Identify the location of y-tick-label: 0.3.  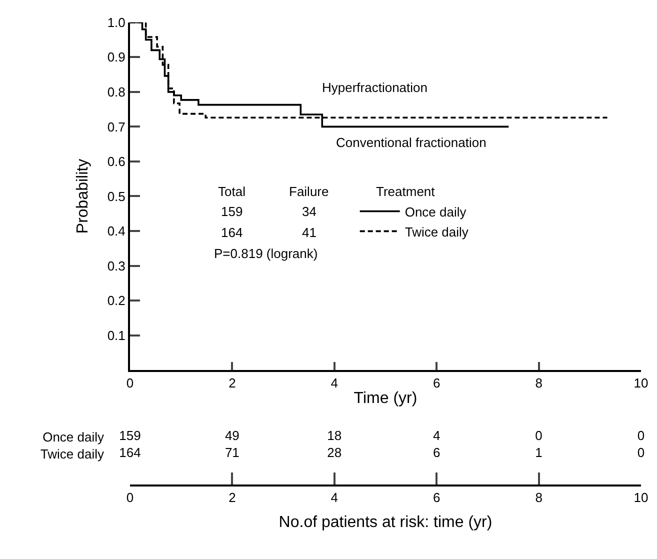
(116, 266).